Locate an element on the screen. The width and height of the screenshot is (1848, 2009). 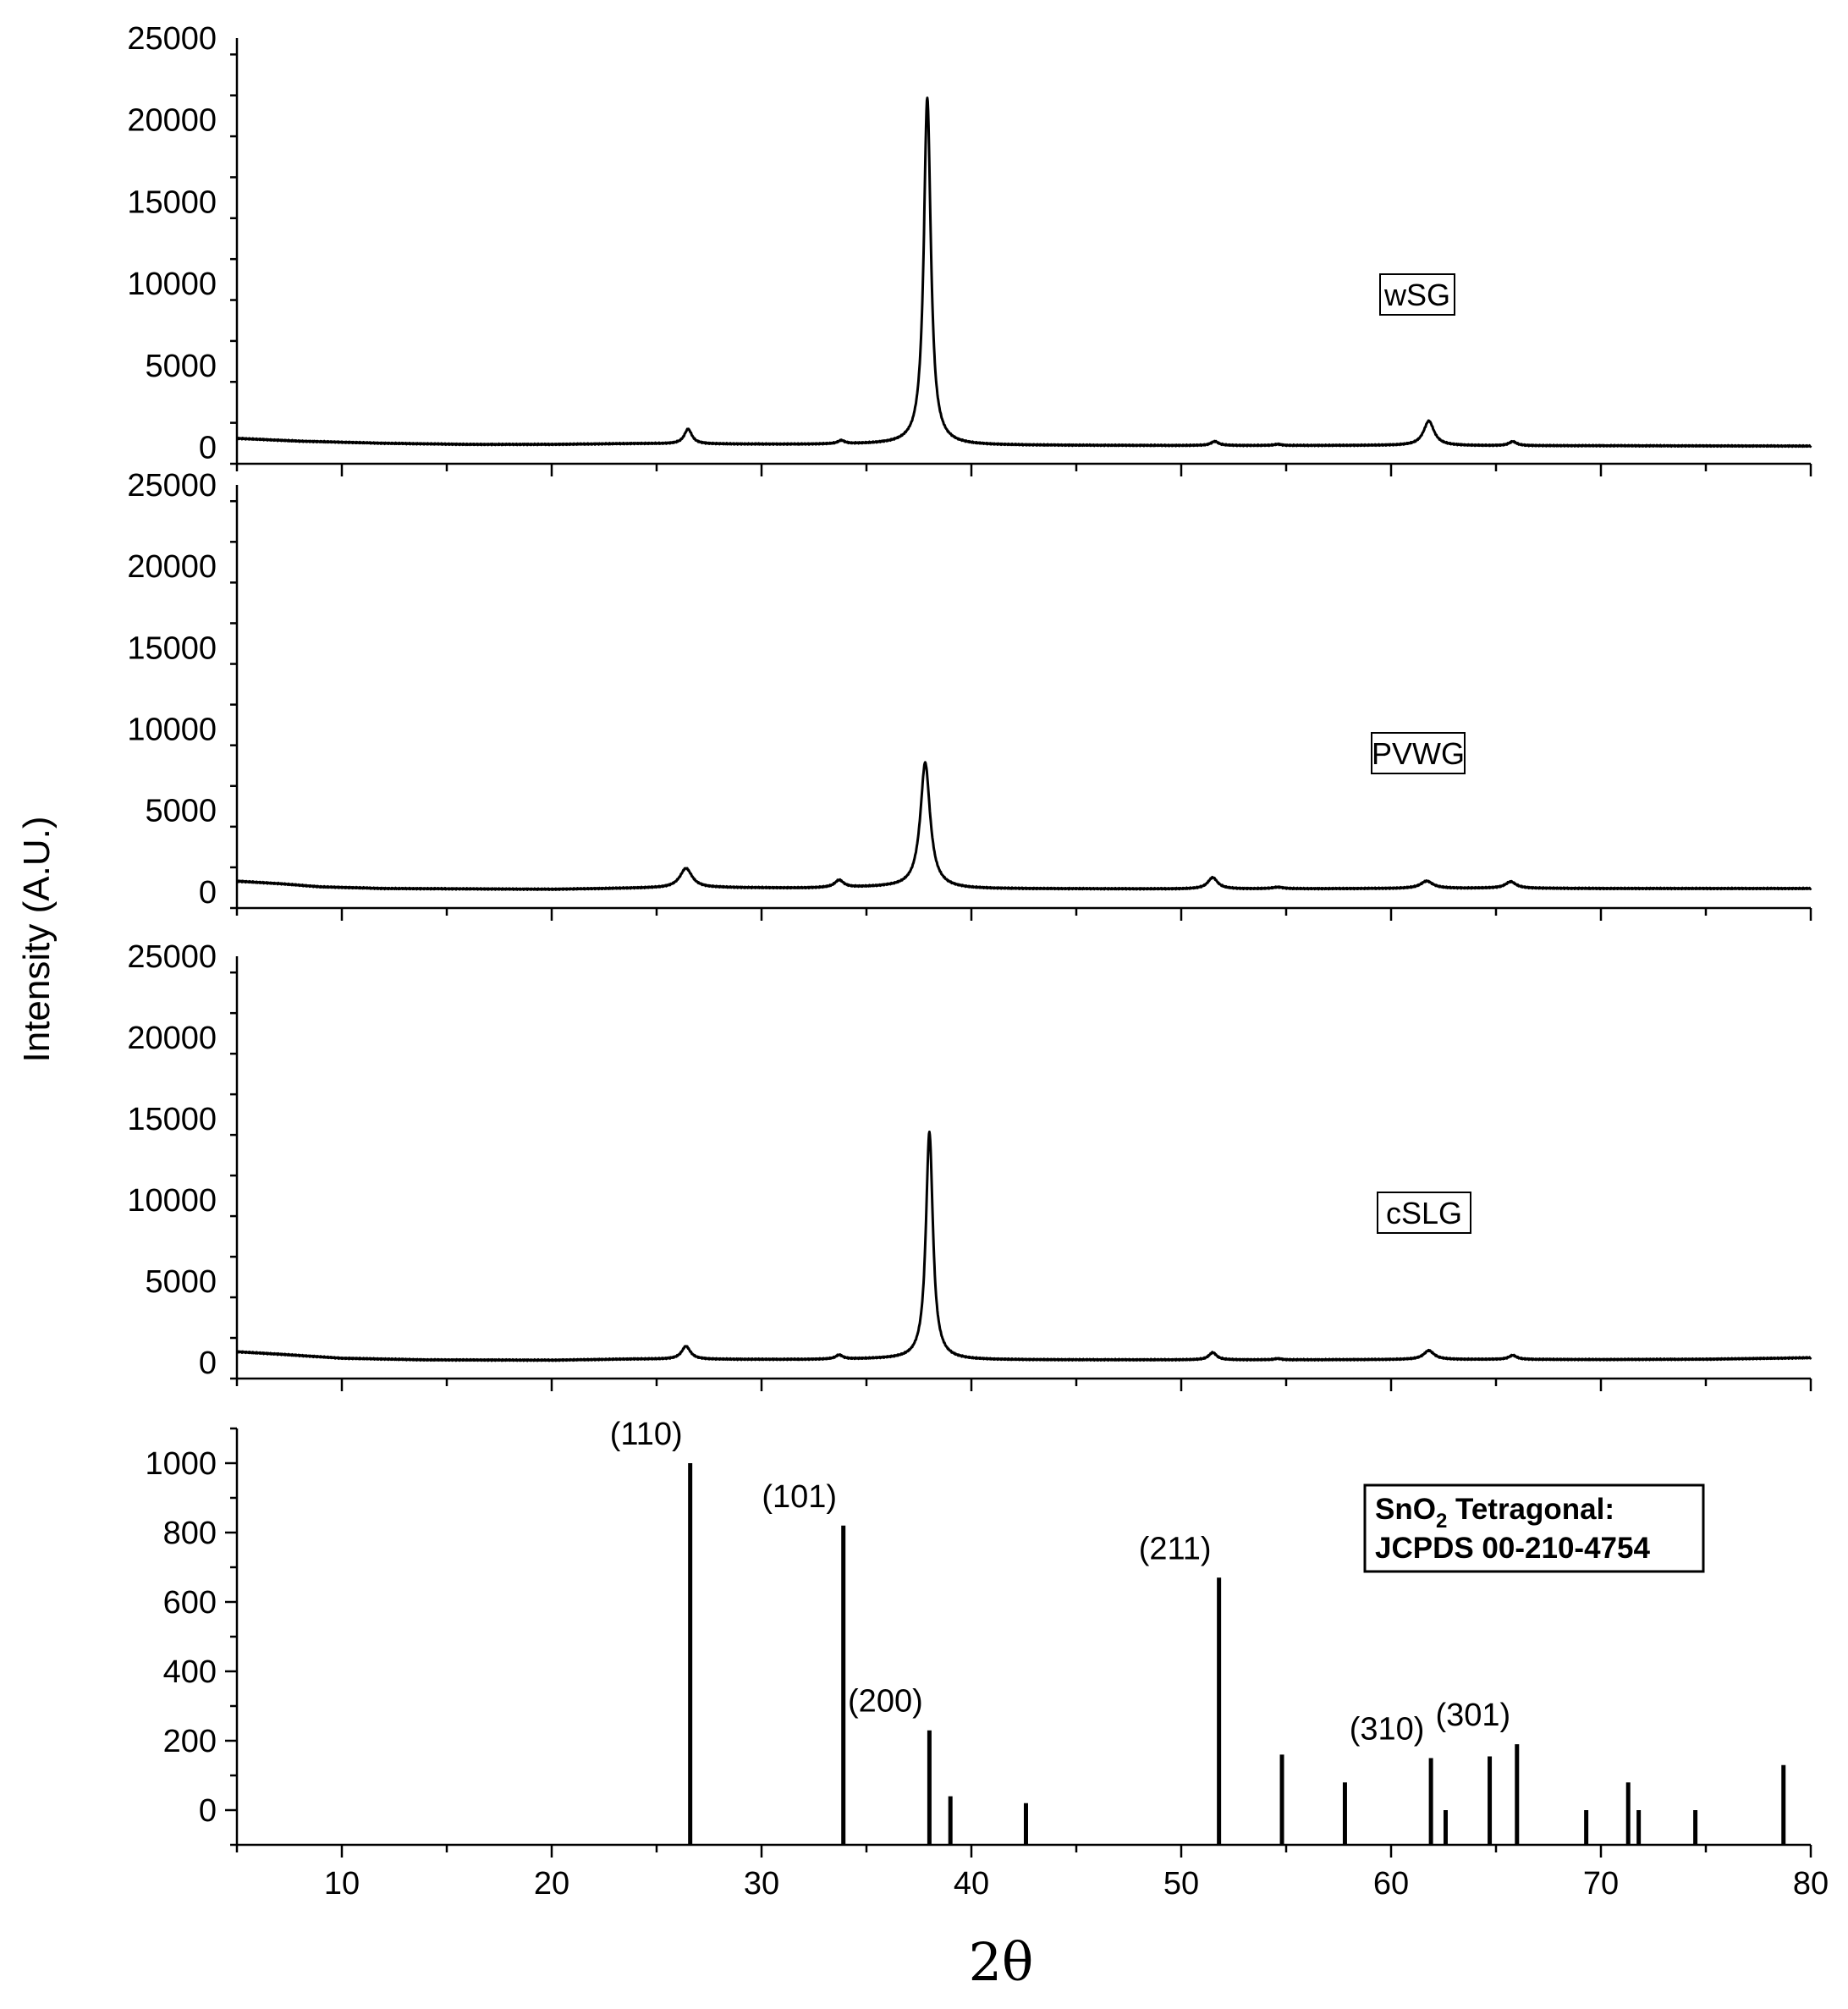
x-tick-label: 30 is located at coordinates (761, 1884).